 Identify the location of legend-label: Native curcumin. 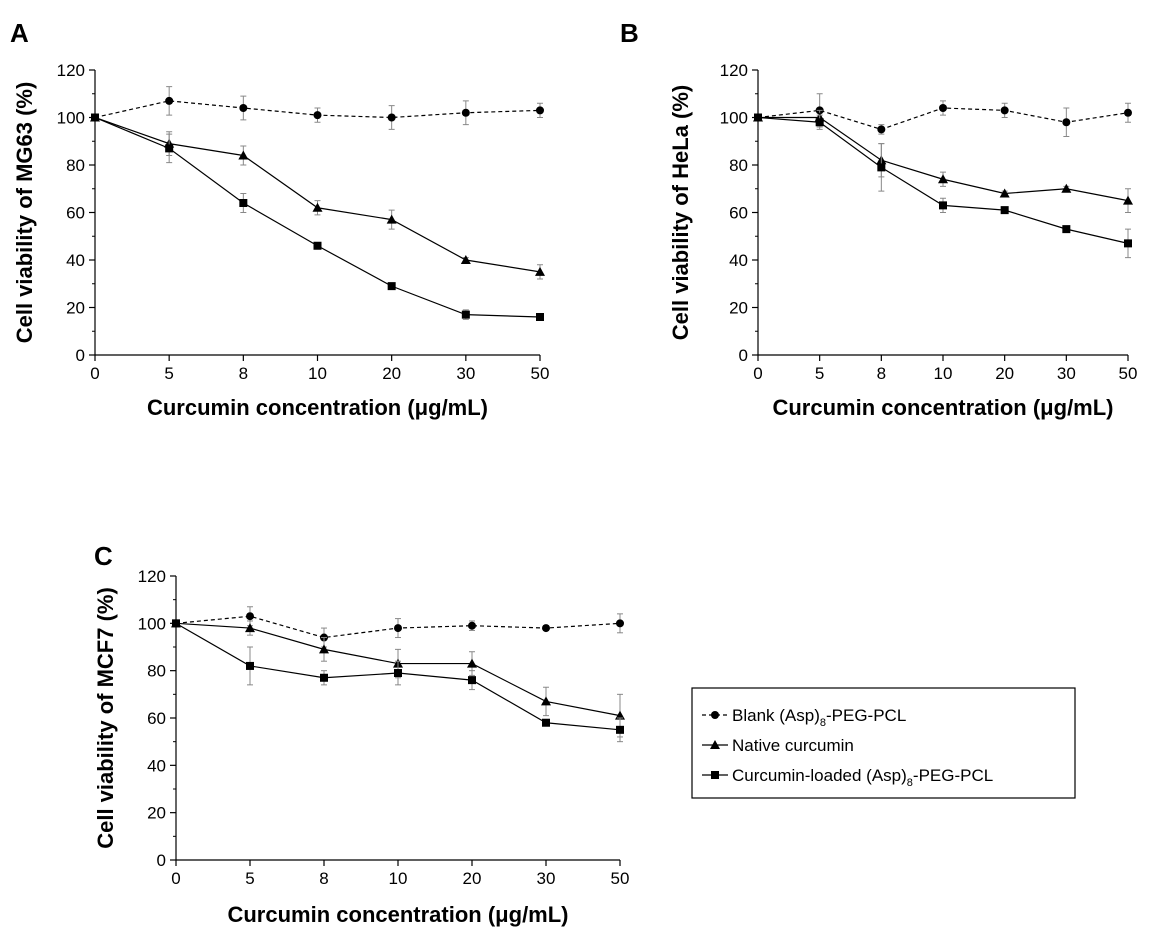
(793, 745).